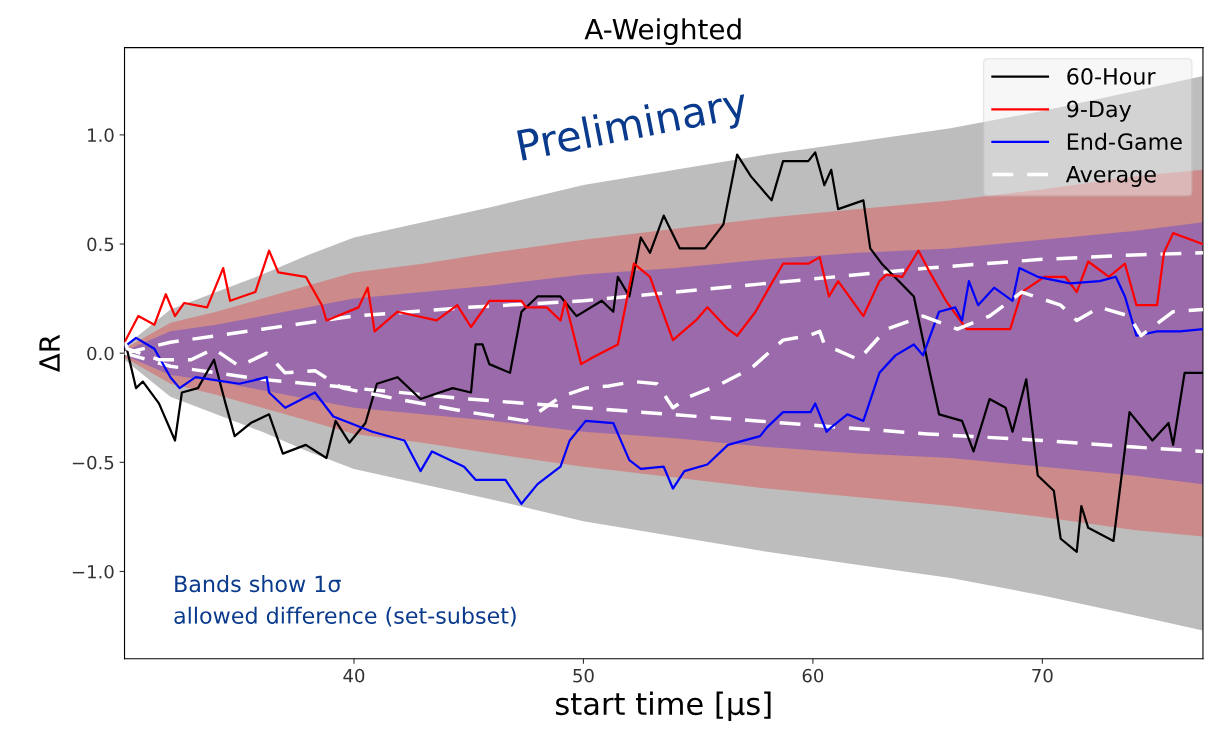 Image resolution: width=1209 pixels, height=732 pixels. Describe the element at coordinates (101, 135) in the screenshot. I see `y-tick-label: 1.0` at that location.